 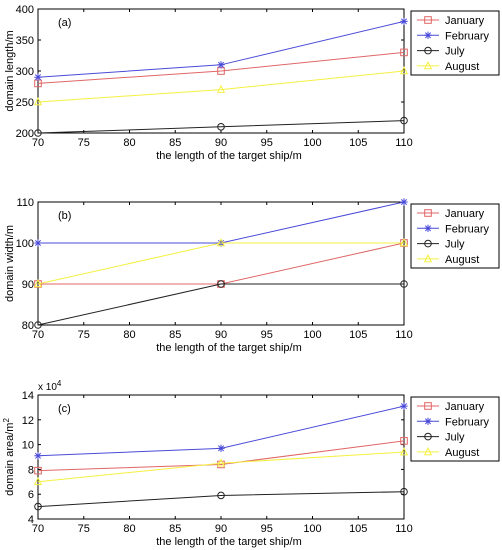 I want to click on y-tick-label: 400, so click(x=25, y=10).